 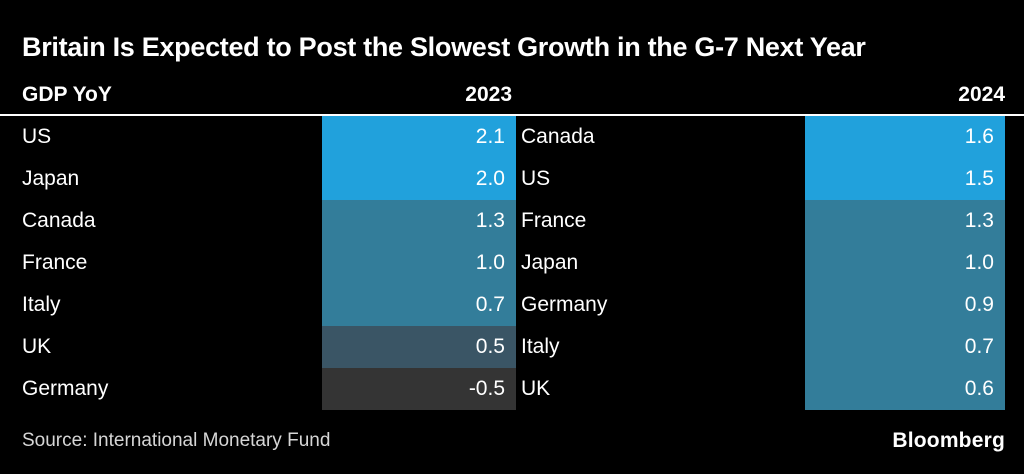 I want to click on table-row: France 1.0, so click(x=269, y=263).